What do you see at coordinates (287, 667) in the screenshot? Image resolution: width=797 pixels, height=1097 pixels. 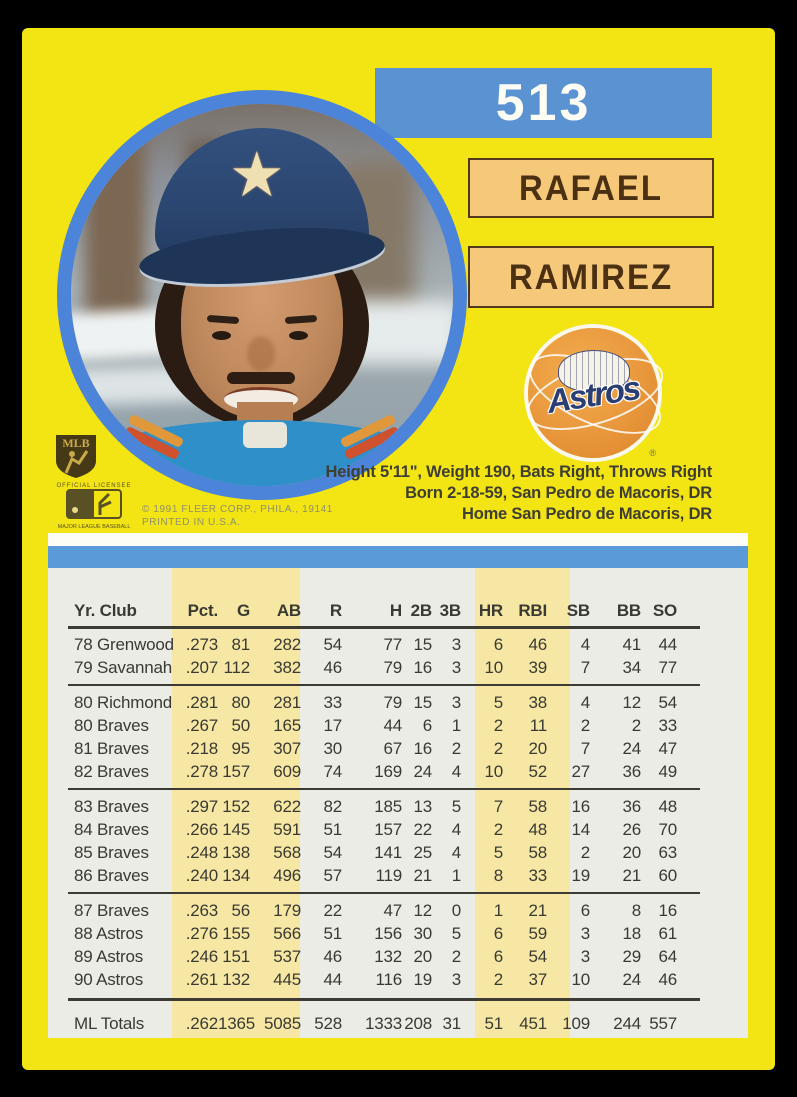 I see `stats-cell: 382` at bounding box center [287, 667].